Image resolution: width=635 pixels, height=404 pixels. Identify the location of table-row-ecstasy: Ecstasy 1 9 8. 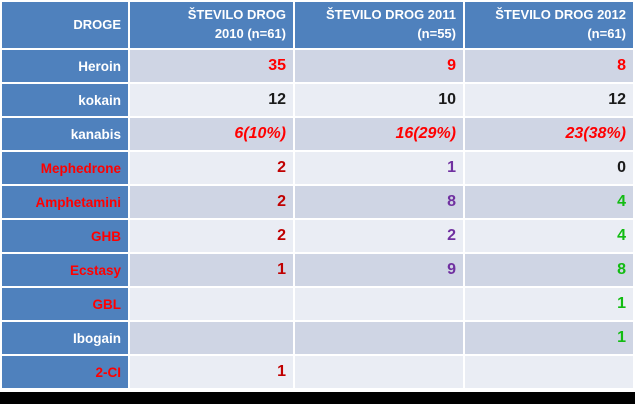
(317, 270).